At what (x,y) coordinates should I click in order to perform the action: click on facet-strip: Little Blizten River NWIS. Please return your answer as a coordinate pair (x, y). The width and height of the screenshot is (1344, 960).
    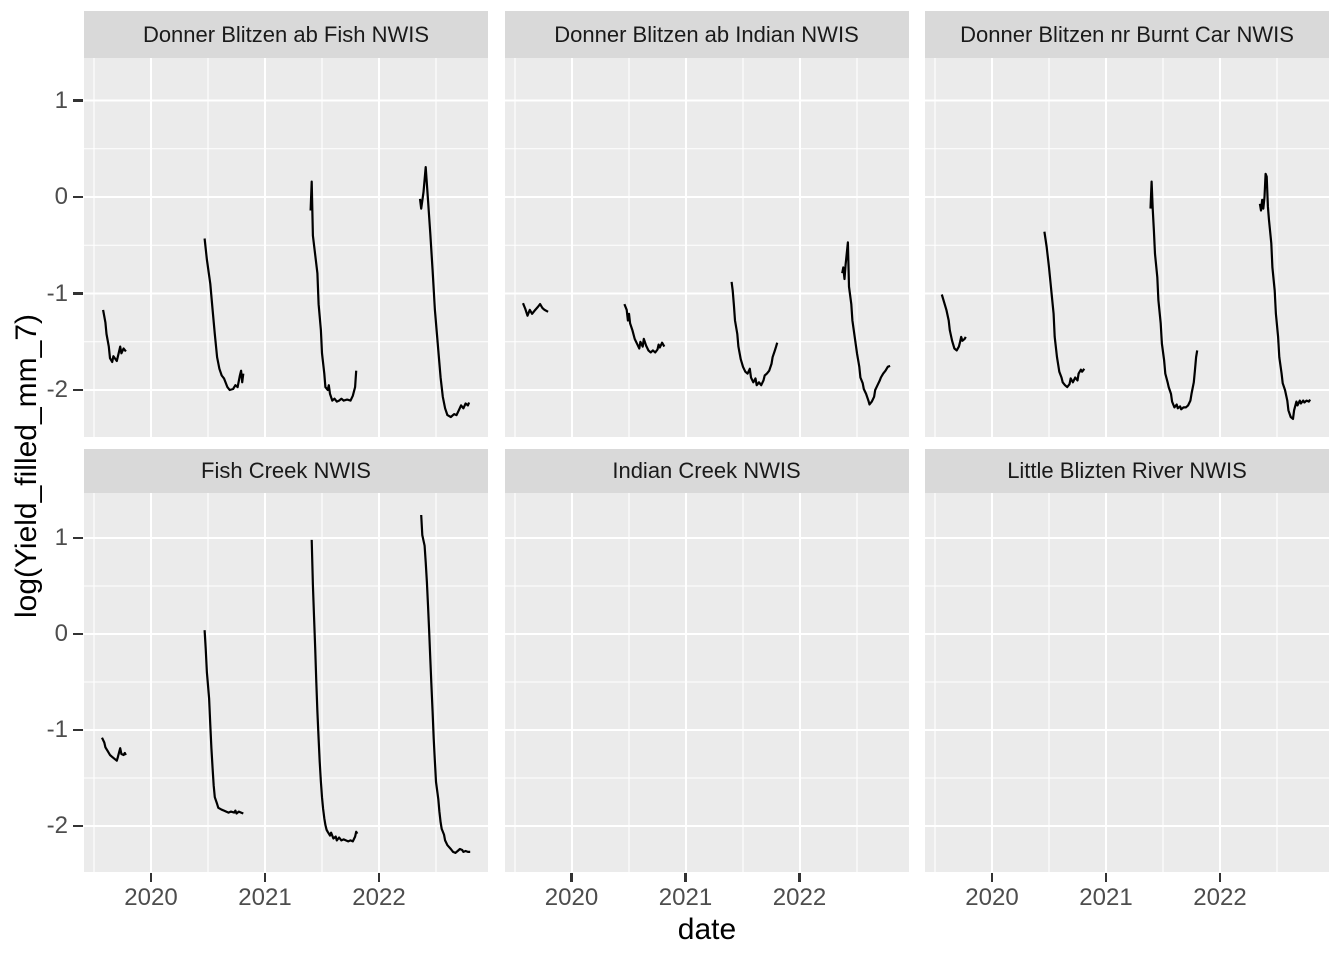
    Looking at the image, I should click on (1127, 471).